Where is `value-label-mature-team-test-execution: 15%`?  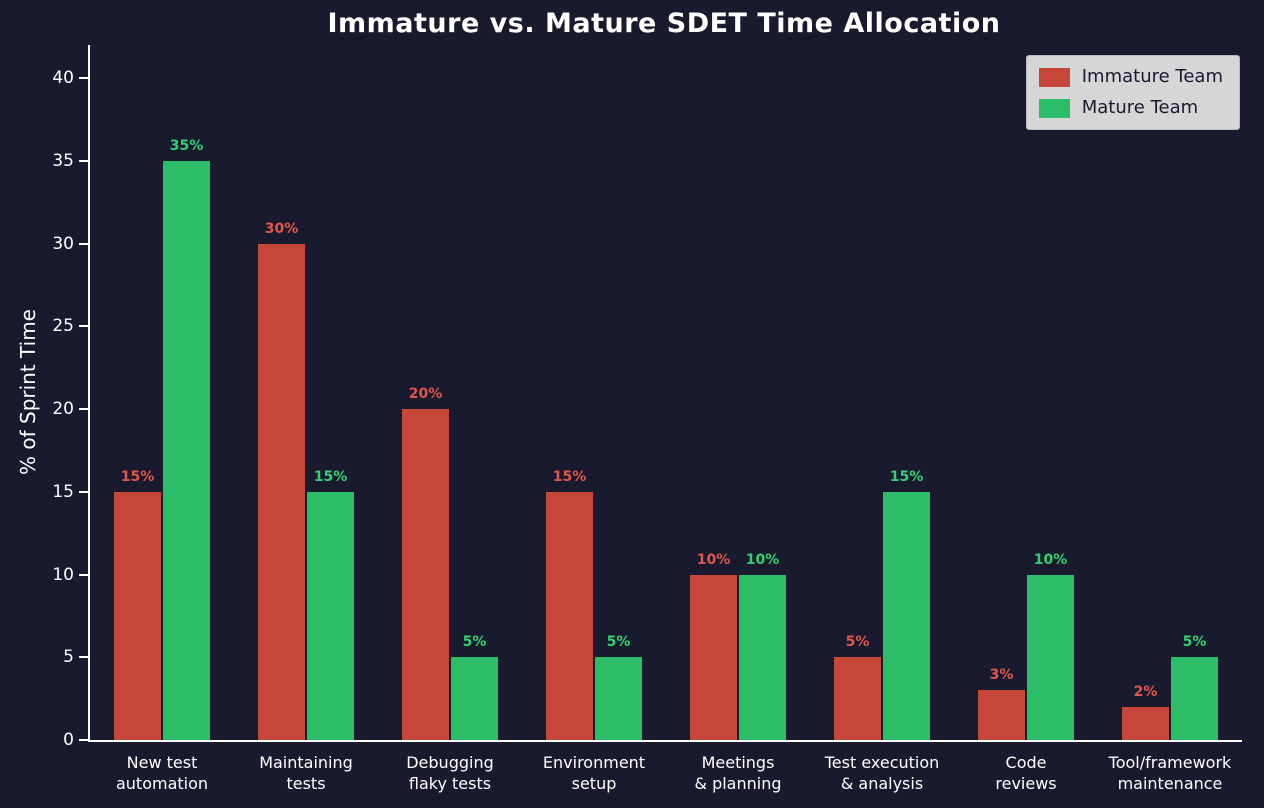
value-label-mature-team-test-execution: 15% is located at coordinates (906, 476).